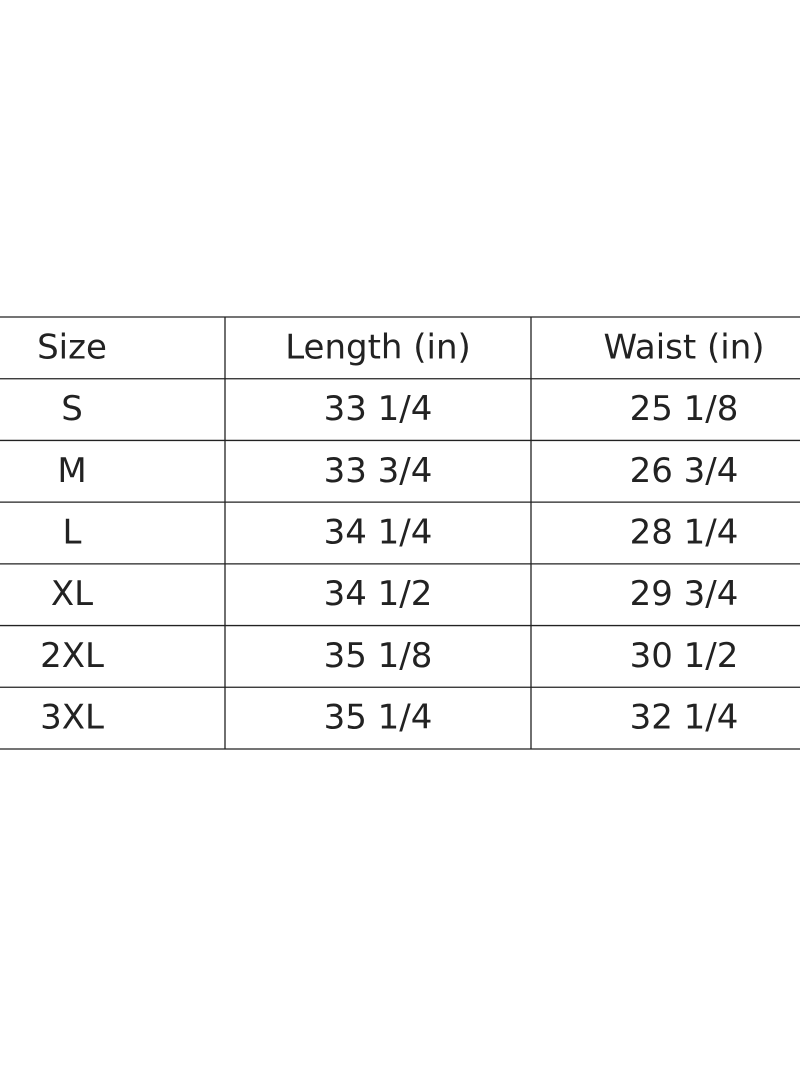 This screenshot has width=800, height=1067. Describe the element at coordinates (684, 594) in the screenshot. I see `cell: 29 3/4` at that location.